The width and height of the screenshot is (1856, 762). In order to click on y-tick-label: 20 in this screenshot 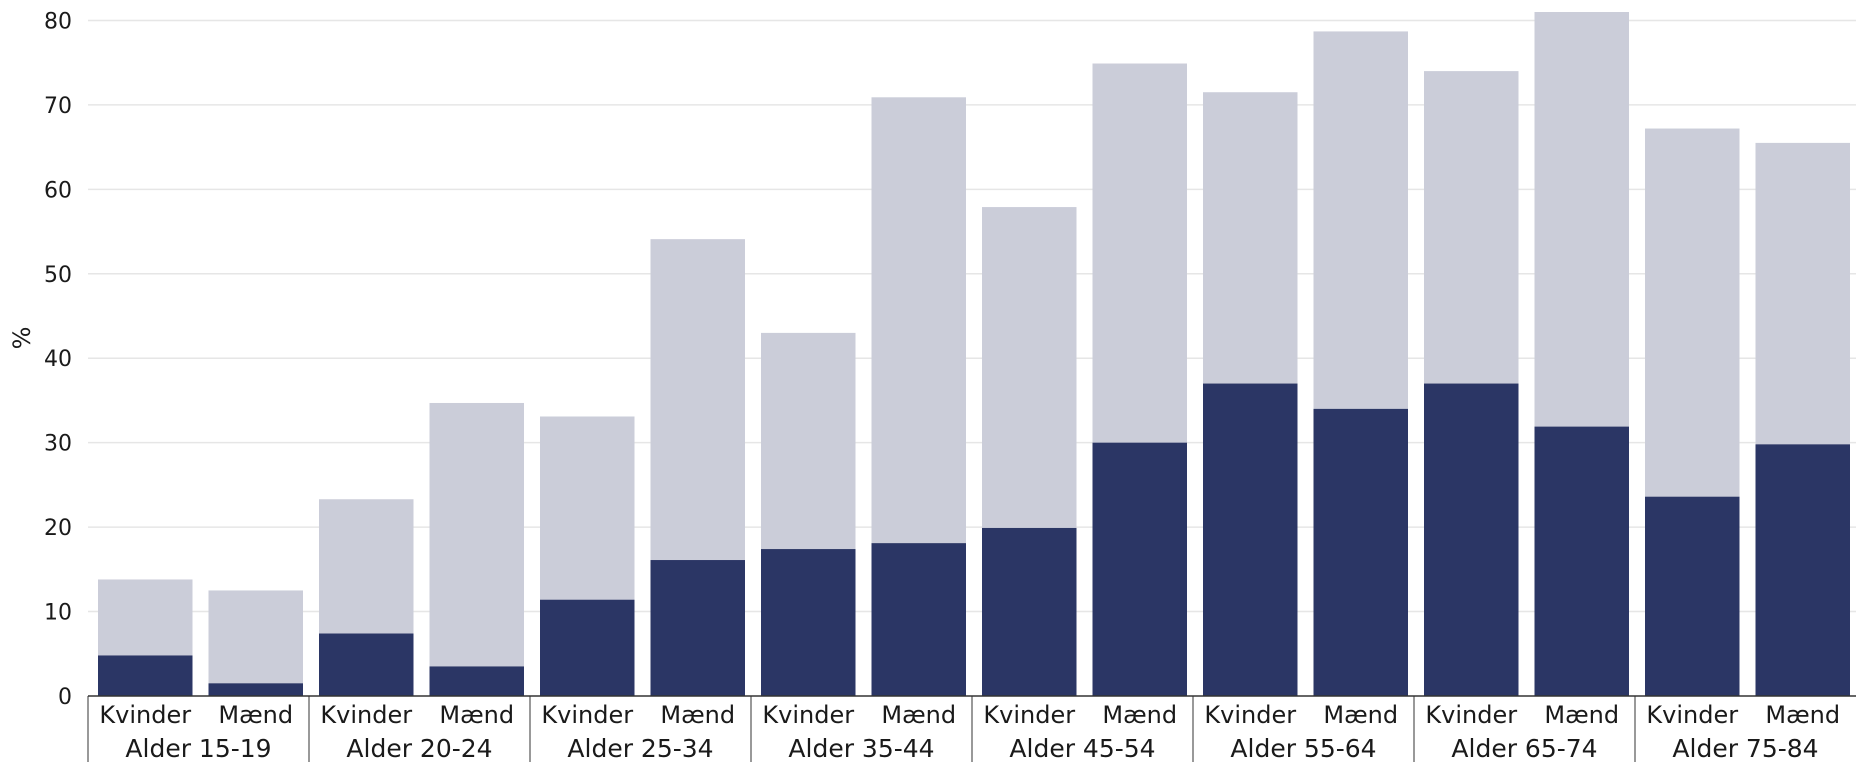, I will do `click(58, 528)`.